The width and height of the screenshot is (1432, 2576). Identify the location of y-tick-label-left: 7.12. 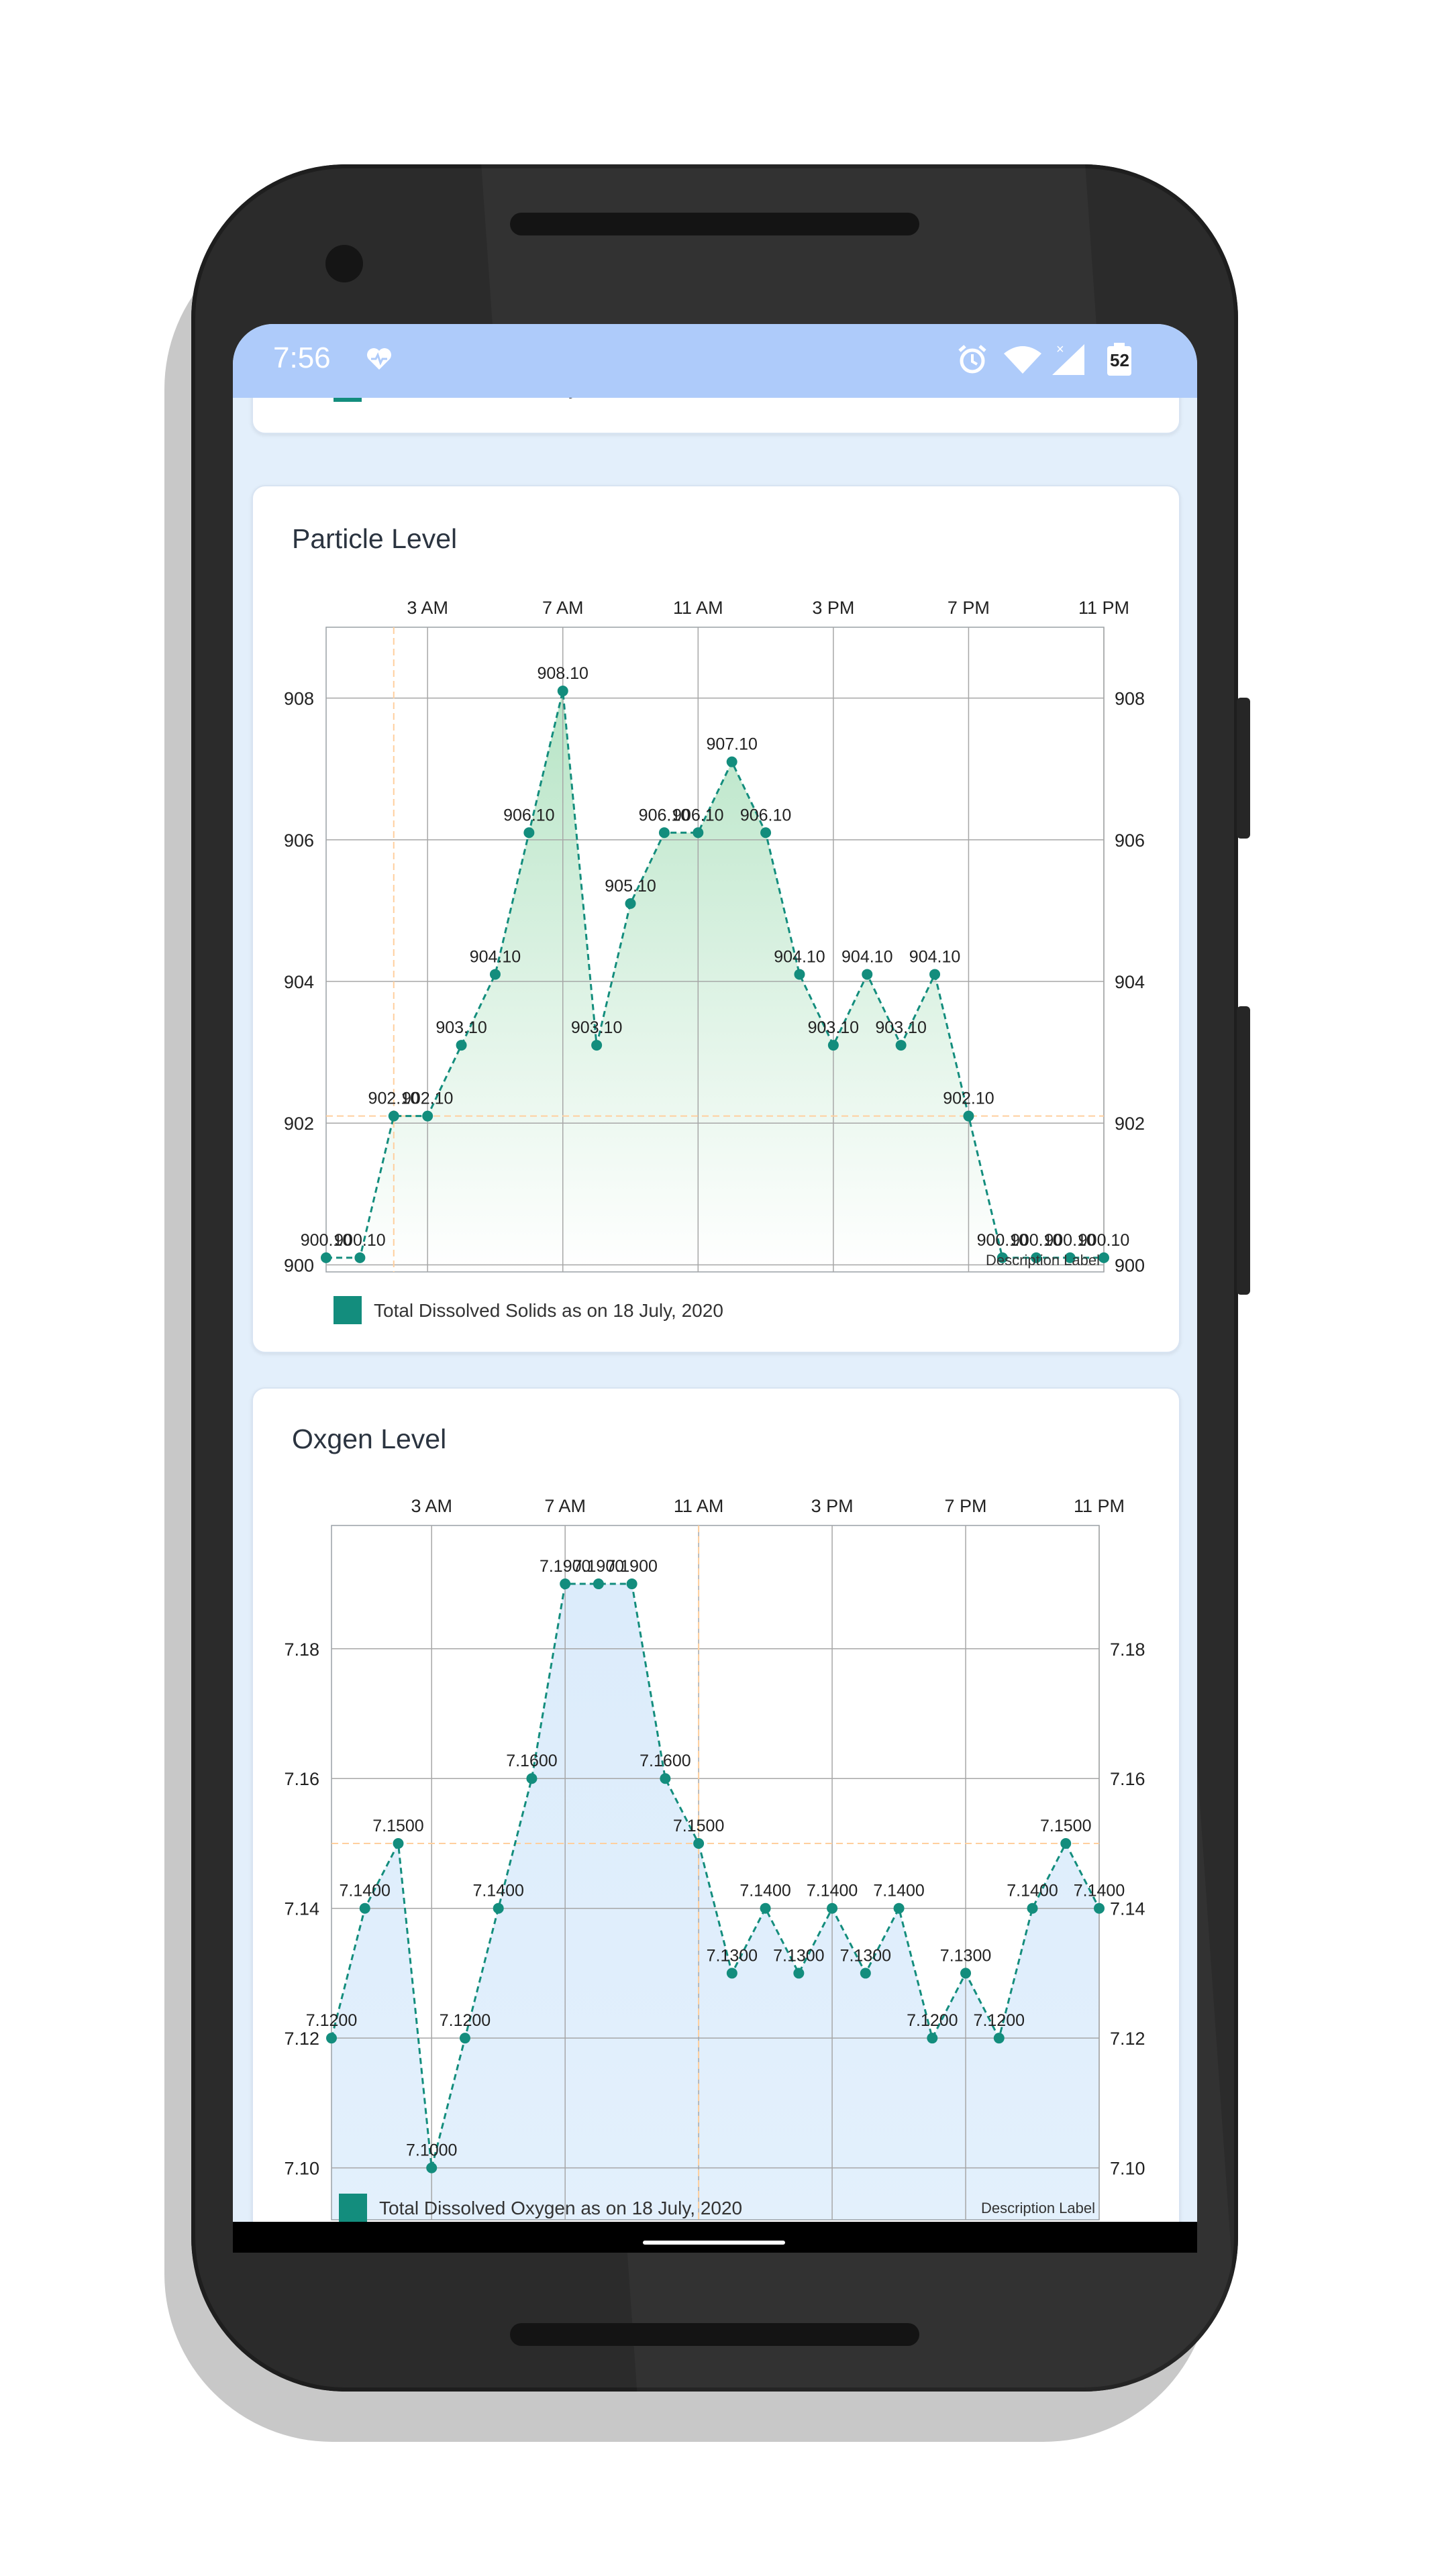
(301, 2039).